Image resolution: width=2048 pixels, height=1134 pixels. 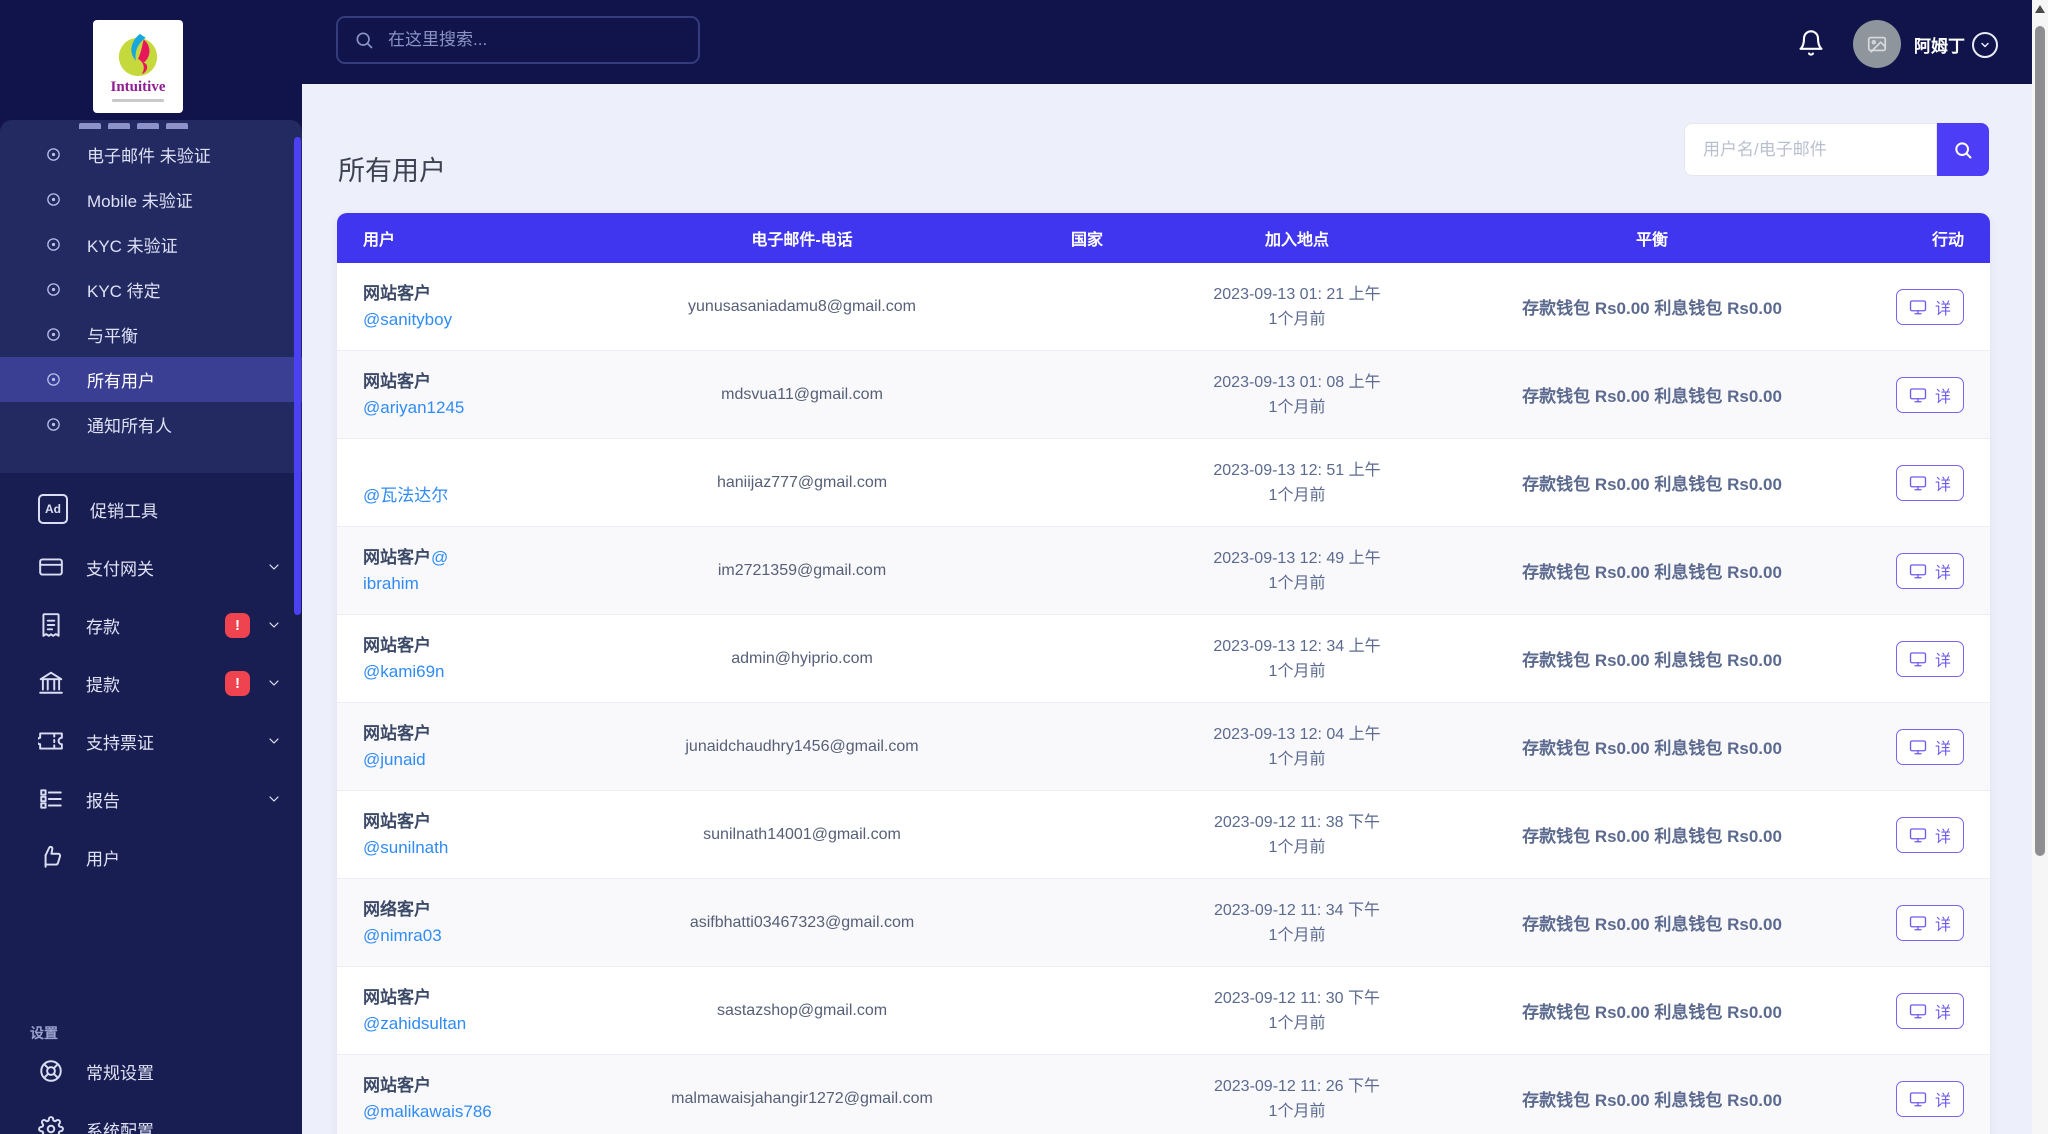 What do you see at coordinates (151, 334) in the screenshot?
I see `sidebar-item-with-balance: 与平衡` at bounding box center [151, 334].